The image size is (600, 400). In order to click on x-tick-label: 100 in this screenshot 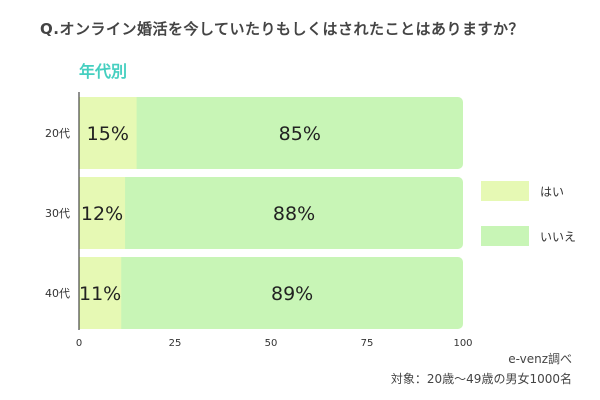, I will do `click(462, 343)`.